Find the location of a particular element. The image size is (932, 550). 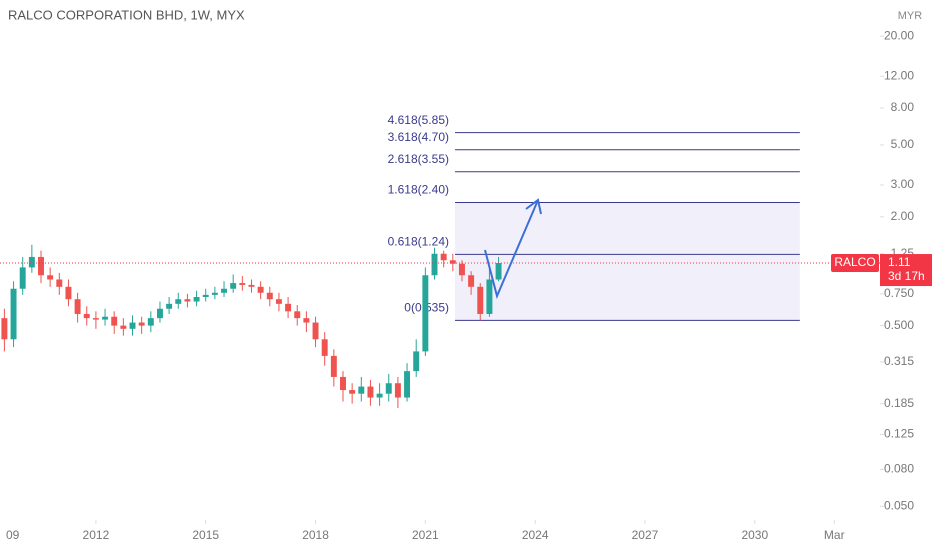

x-tick-label: Mar is located at coordinates (834, 535).